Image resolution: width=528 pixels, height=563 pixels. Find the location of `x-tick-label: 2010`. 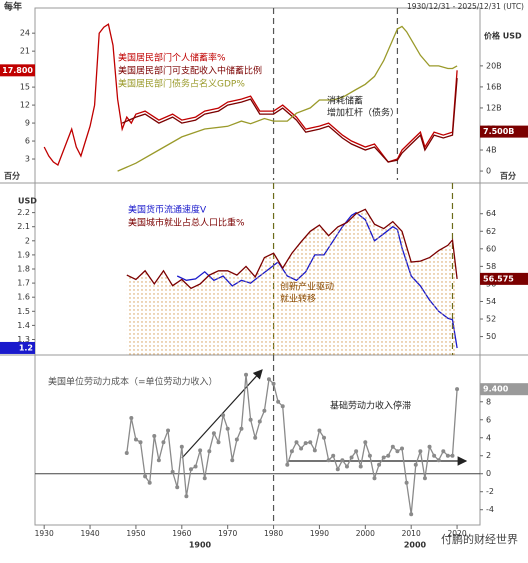

x-tick-label: 2010 is located at coordinates (411, 533).